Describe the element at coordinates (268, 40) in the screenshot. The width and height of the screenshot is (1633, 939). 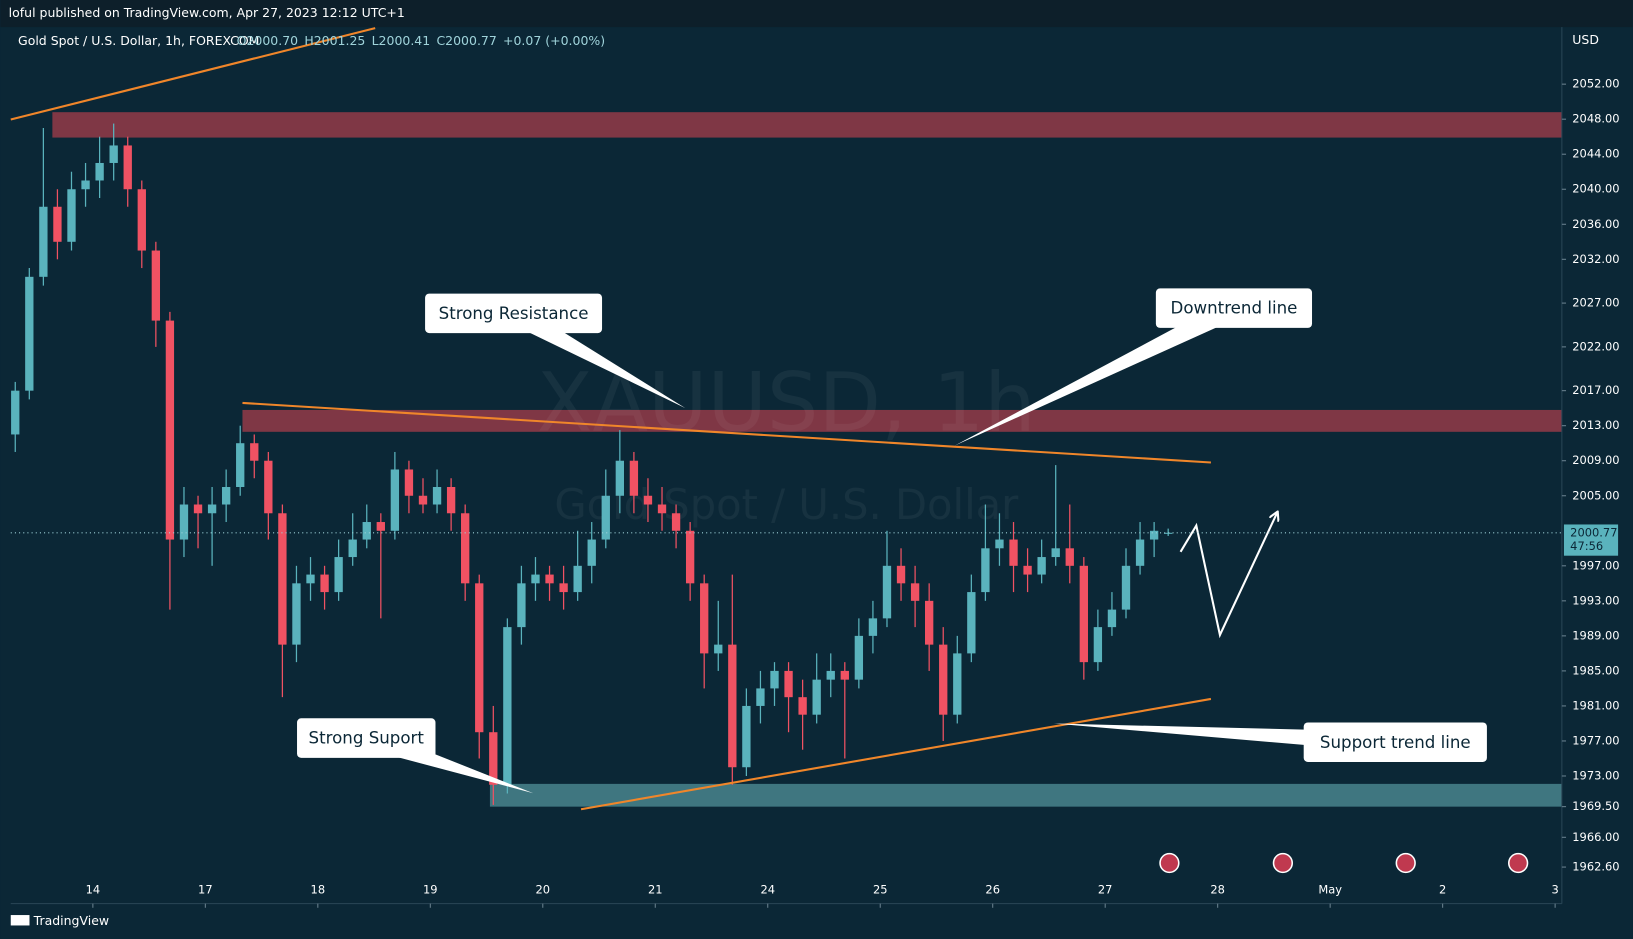
I see `ohlc-legend: O2000.70` at that location.